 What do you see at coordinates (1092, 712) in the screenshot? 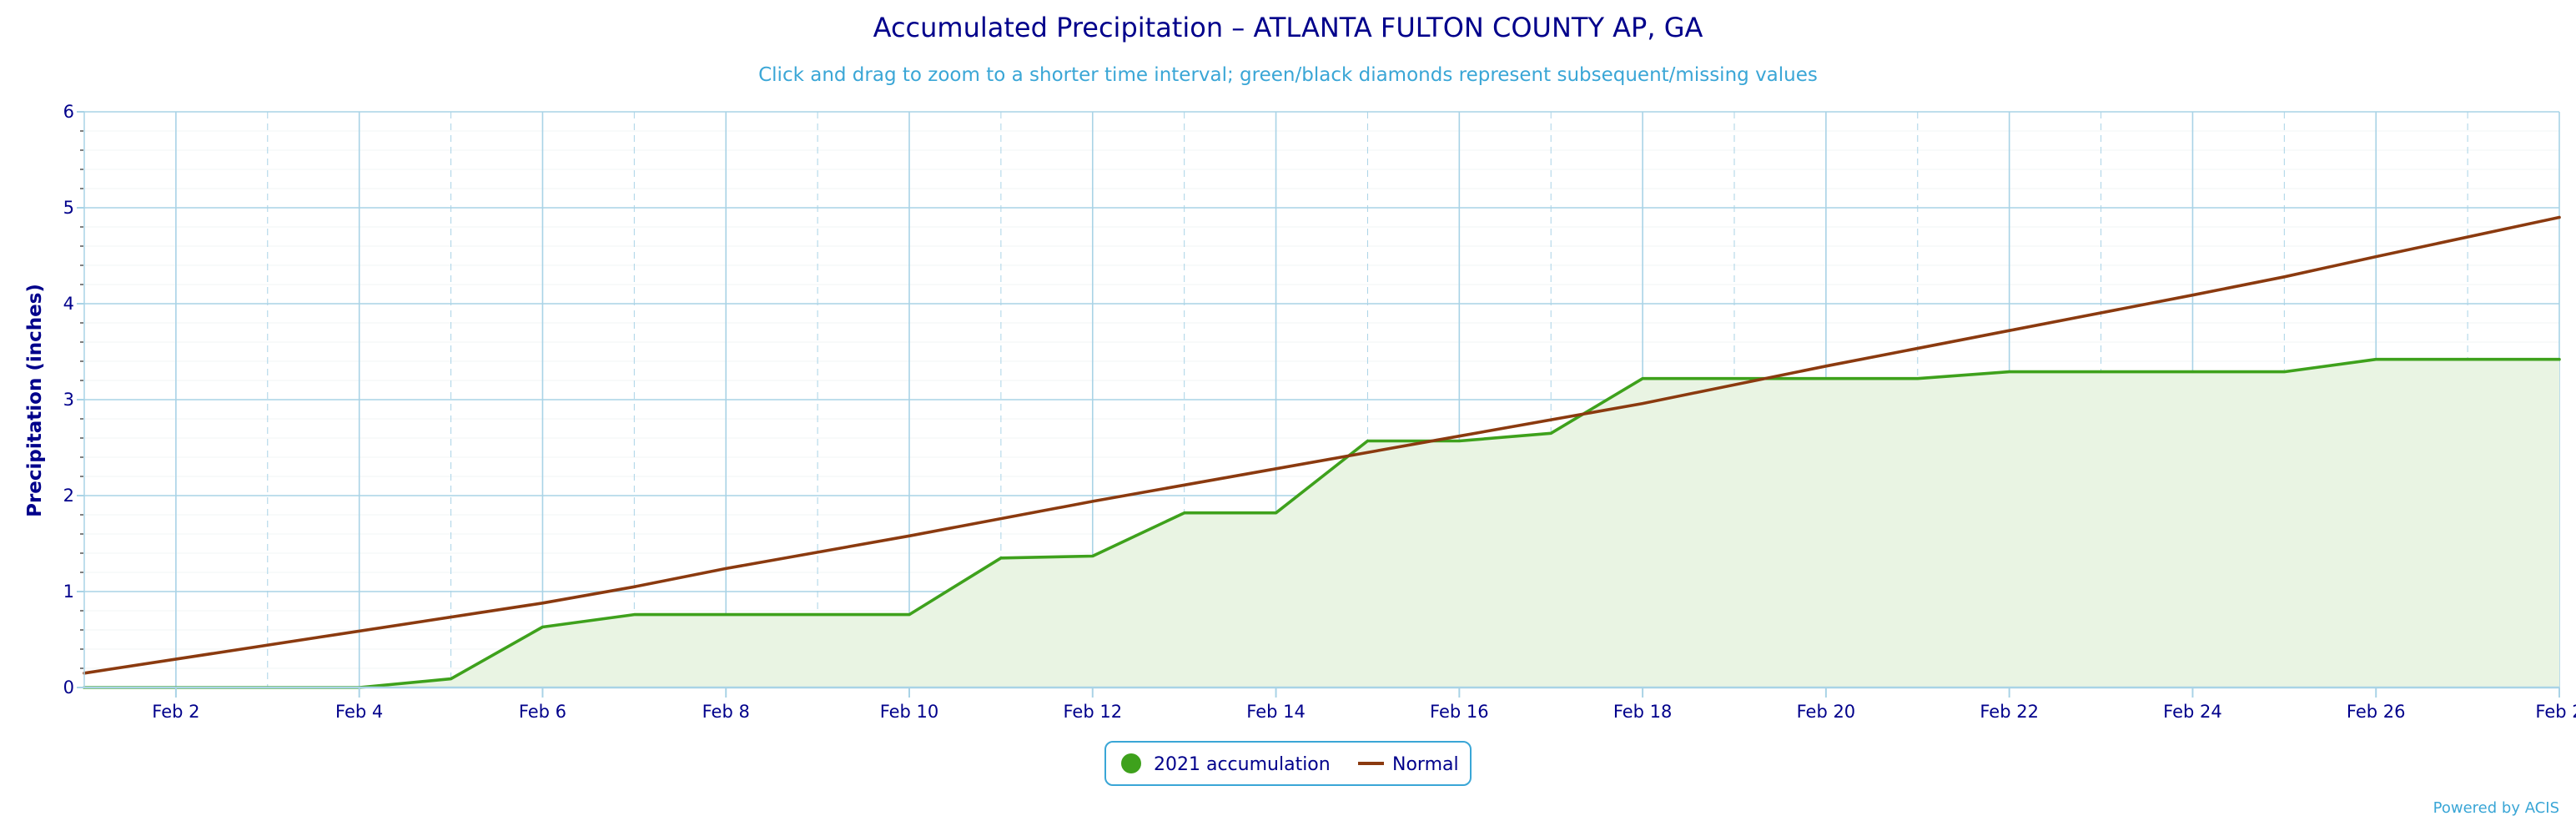
I see `x-tick-label: Feb 12` at bounding box center [1092, 712].